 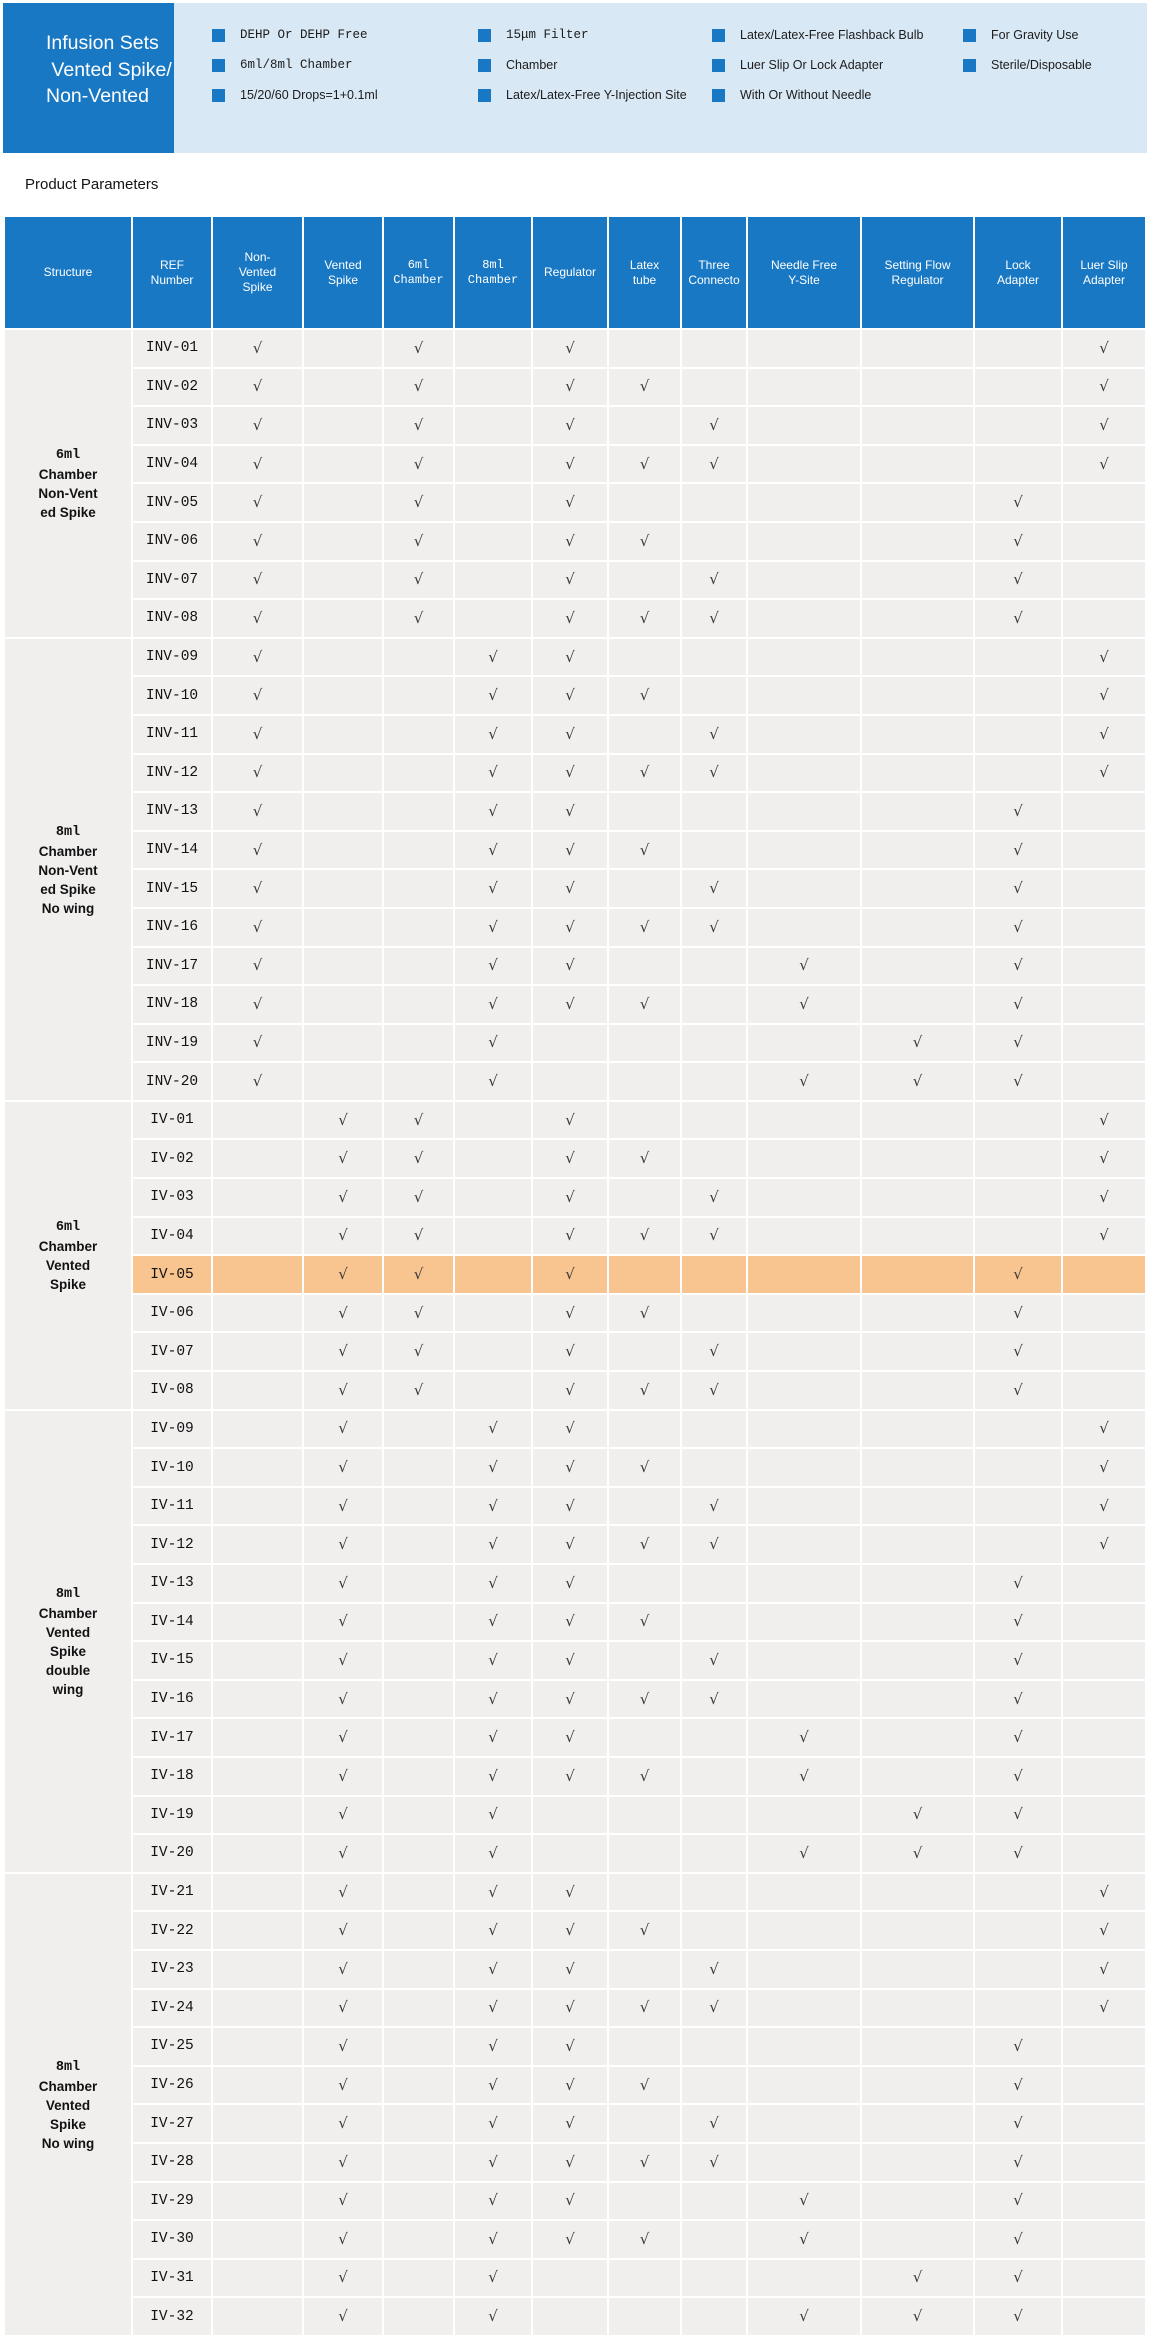 What do you see at coordinates (575, 1390) in the screenshot?
I see `row-IV-08: IV-08 √ √ √ √ √ √` at bounding box center [575, 1390].